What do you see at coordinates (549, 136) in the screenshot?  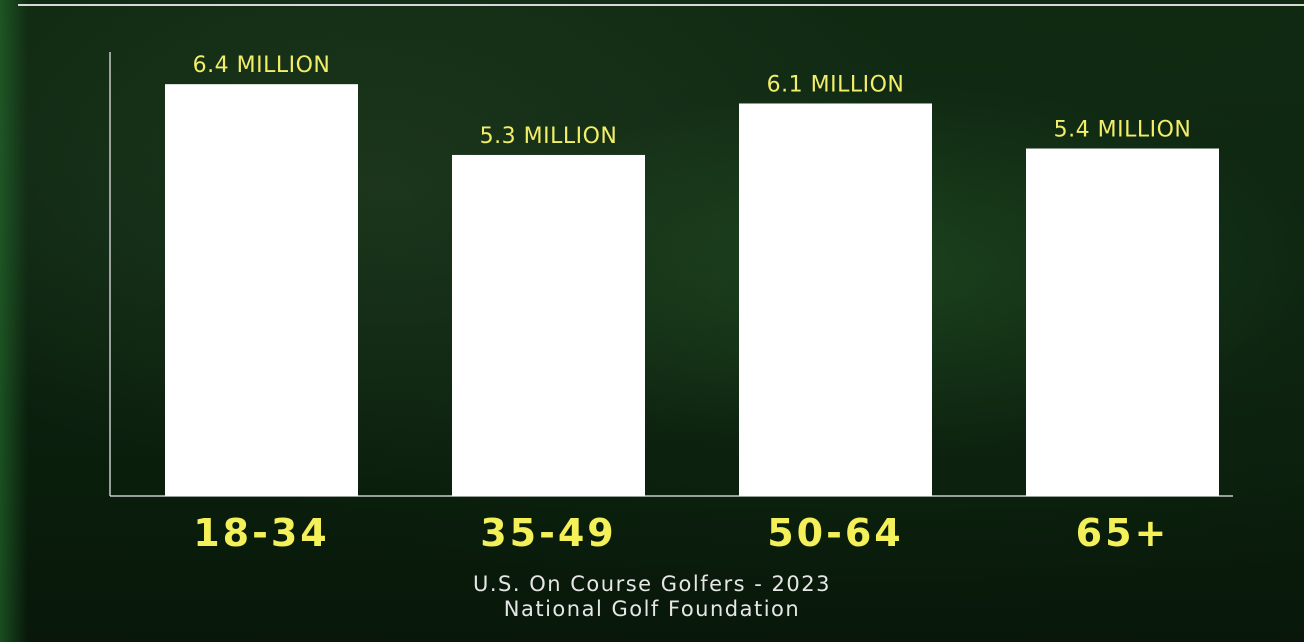 I see `data-label-35-49: 5.3 MILLION` at bounding box center [549, 136].